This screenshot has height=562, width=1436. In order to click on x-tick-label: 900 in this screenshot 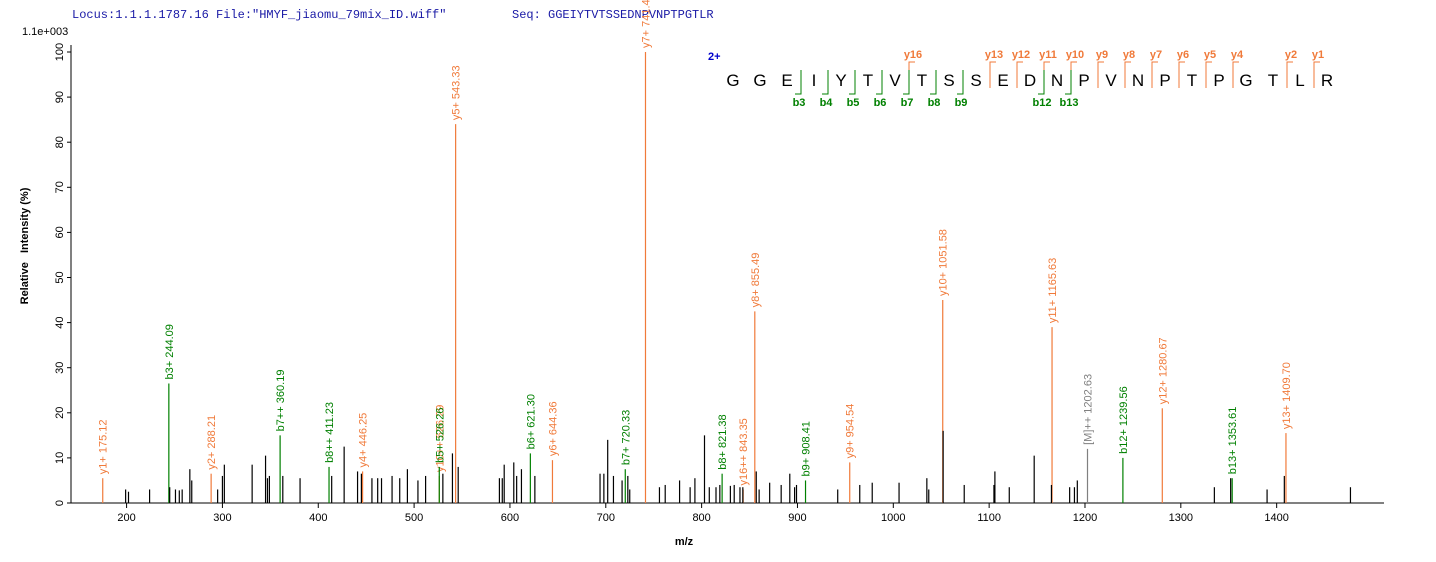, I will do `click(797, 518)`.